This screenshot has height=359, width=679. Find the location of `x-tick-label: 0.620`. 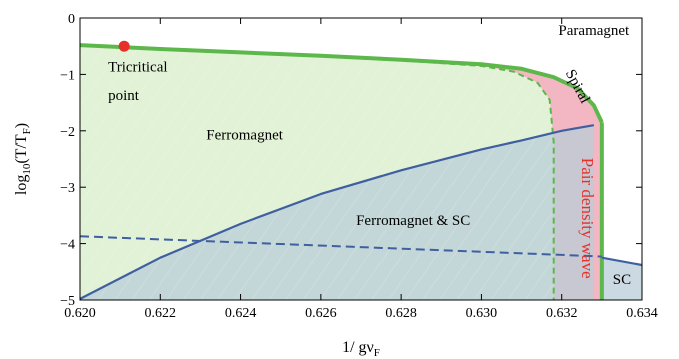

x-tick-label: 0.620 is located at coordinates (80, 313).